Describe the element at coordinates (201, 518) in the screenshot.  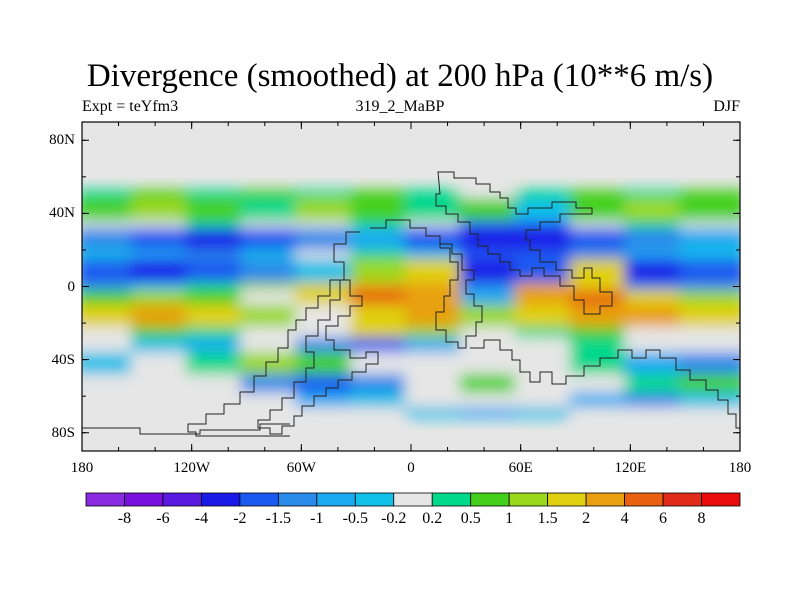
I see `colorbar-label: -4` at that location.